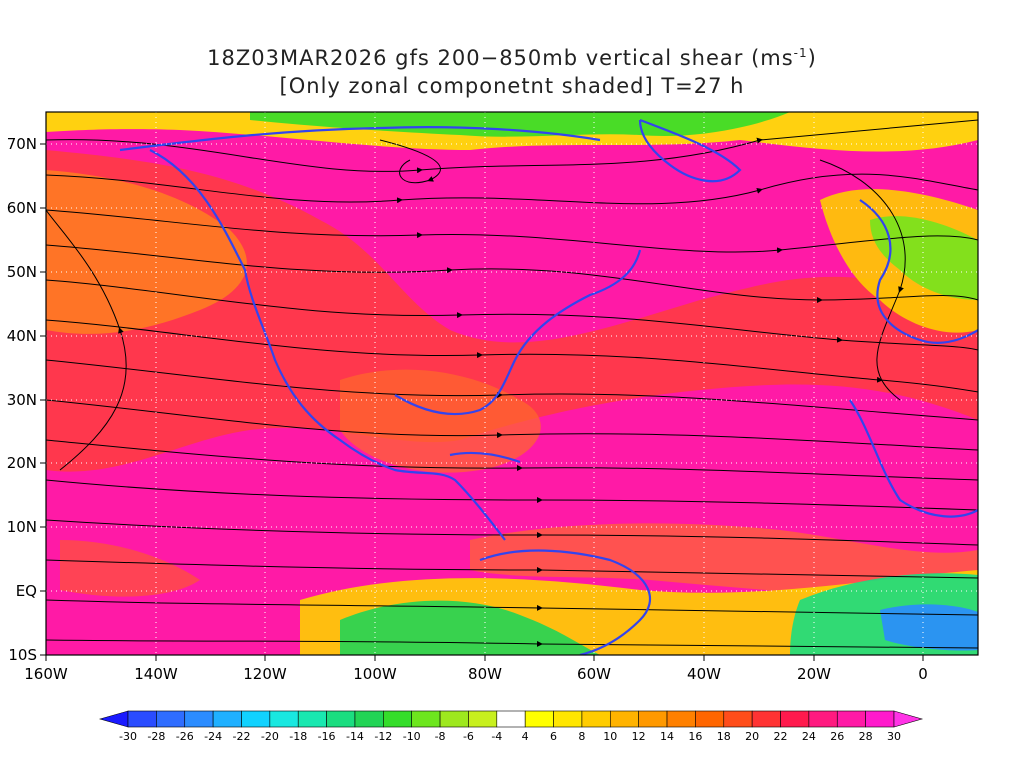 Image resolution: width=1024 pixels, height=768 pixels. I want to click on chart-title-line2: [Only zonal componetnt shaded] T=27 h, so click(512, 86).